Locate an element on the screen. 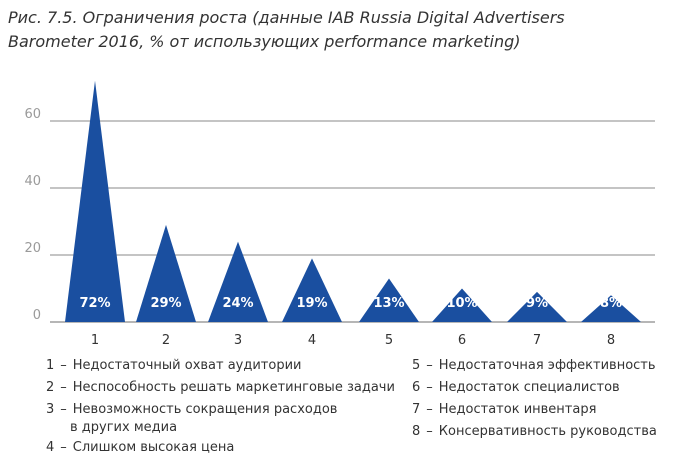 This screenshot has height=474, width=700. legend-num: 8 is located at coordinates (416, 431).